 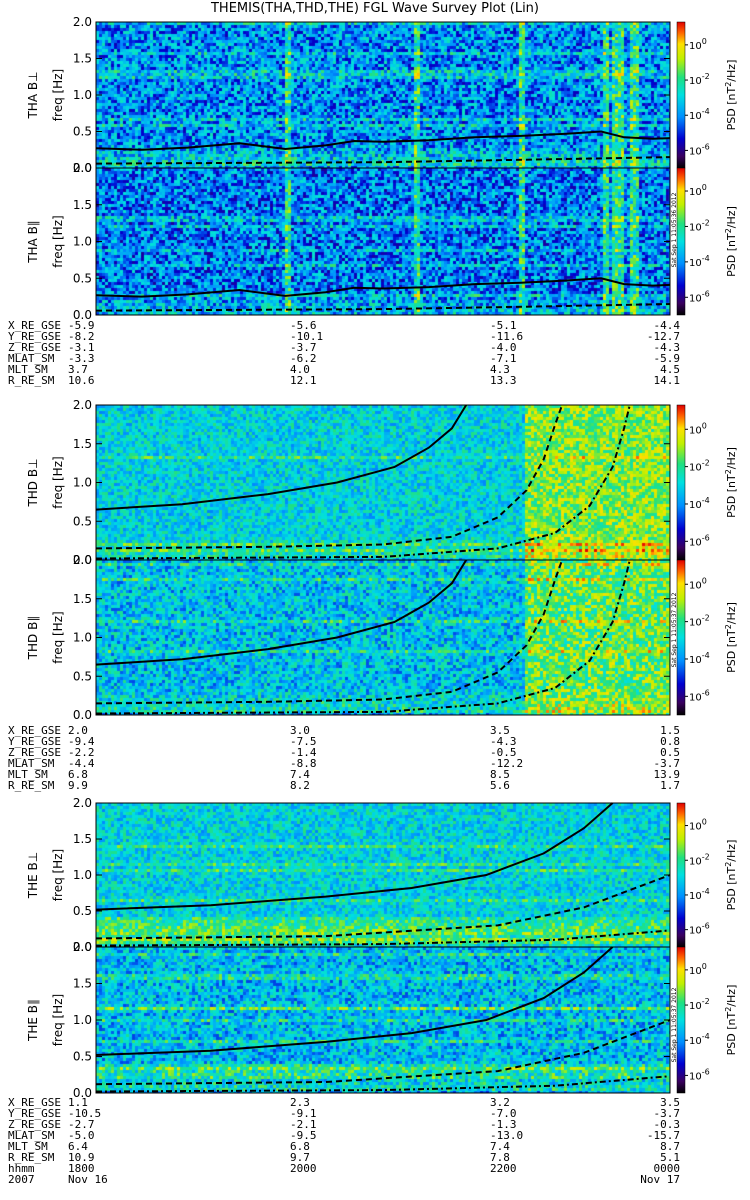 What do you see at coordinates (303, 752) in the screenshot?
I see `ephemeris-value: -1.4` at bounding box center [303, 752].